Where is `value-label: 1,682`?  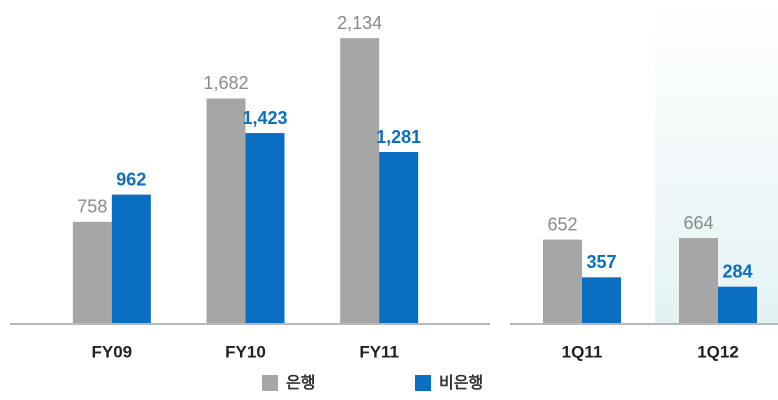 value-label: 1,682 is located at coordinates (225, 83).